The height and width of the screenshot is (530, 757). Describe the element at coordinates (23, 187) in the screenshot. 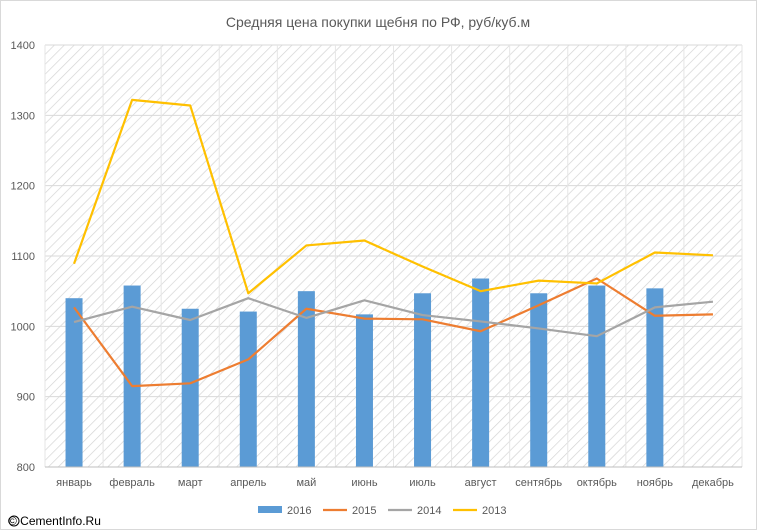

I see `y-tick-label: 1200` at that location.